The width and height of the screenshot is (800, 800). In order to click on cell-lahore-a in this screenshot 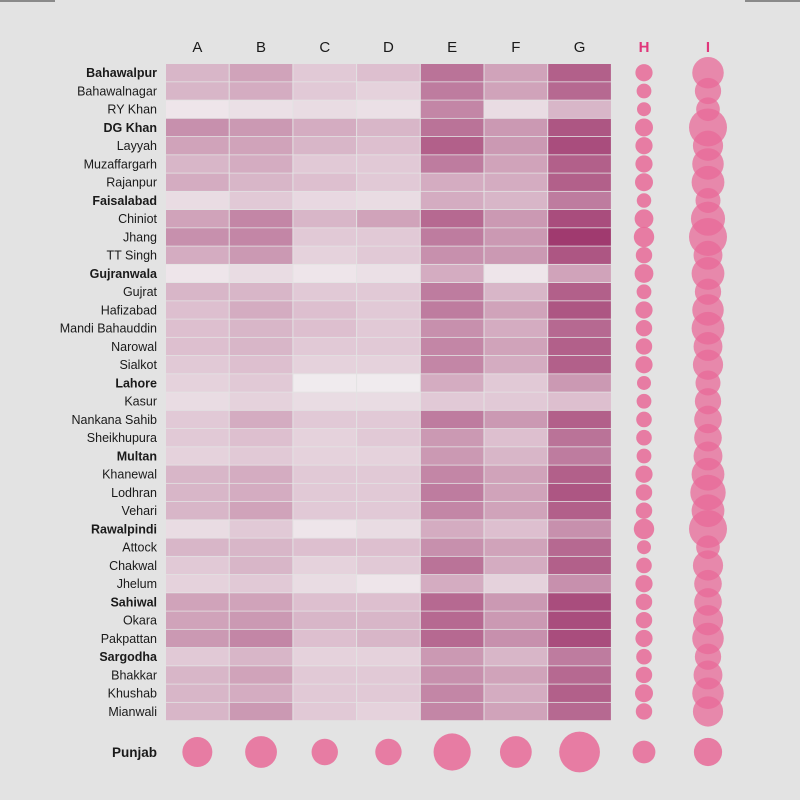, I will do `click(197, 383)`.